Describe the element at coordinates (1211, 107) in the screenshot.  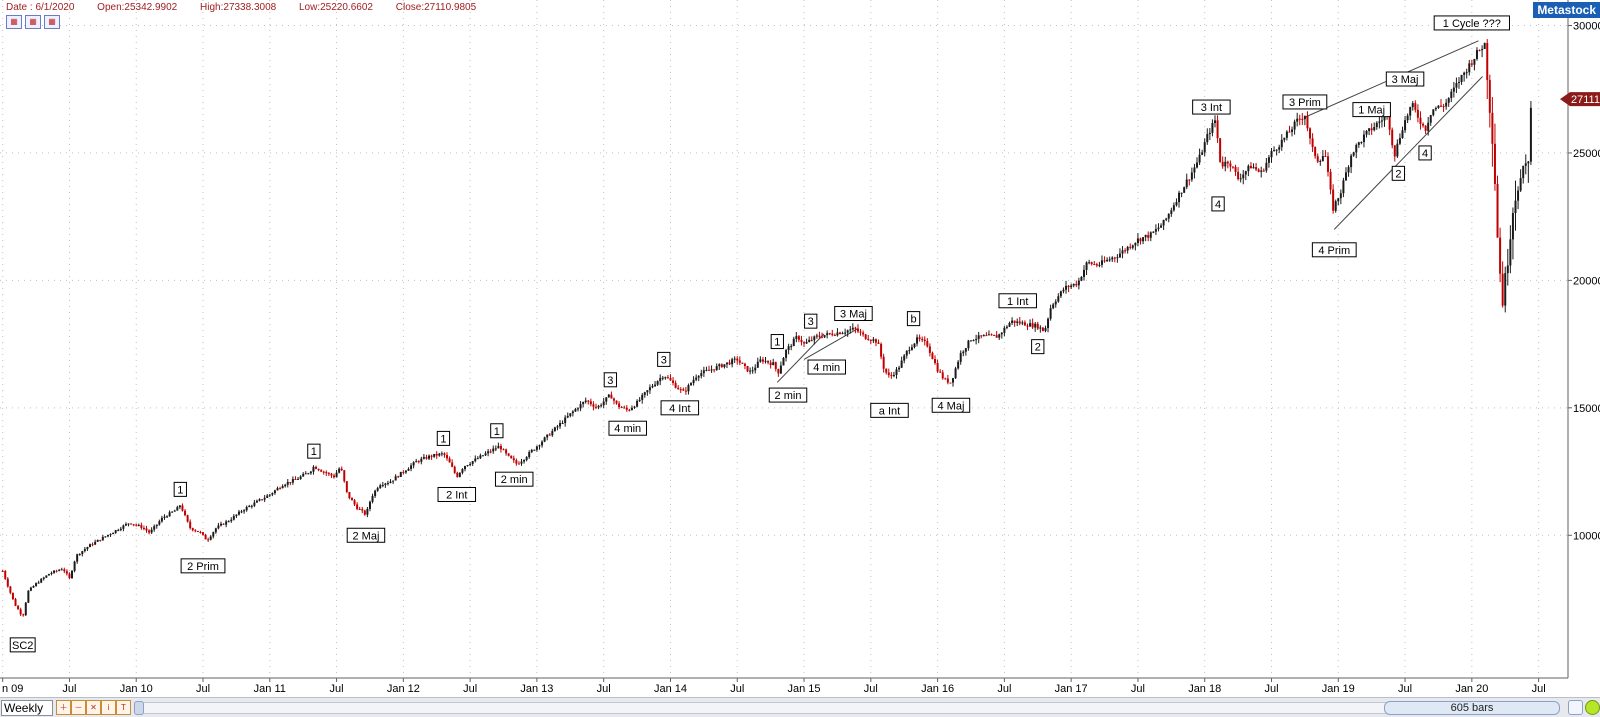
I see `wave-label: 3 Int` at that location.